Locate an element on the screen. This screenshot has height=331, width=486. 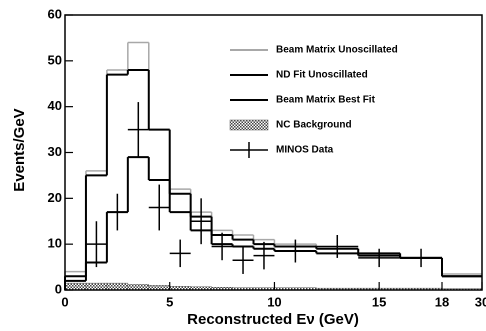
legend-label: Beam Matrix Unoscillated is located at coordinates (337, 50).